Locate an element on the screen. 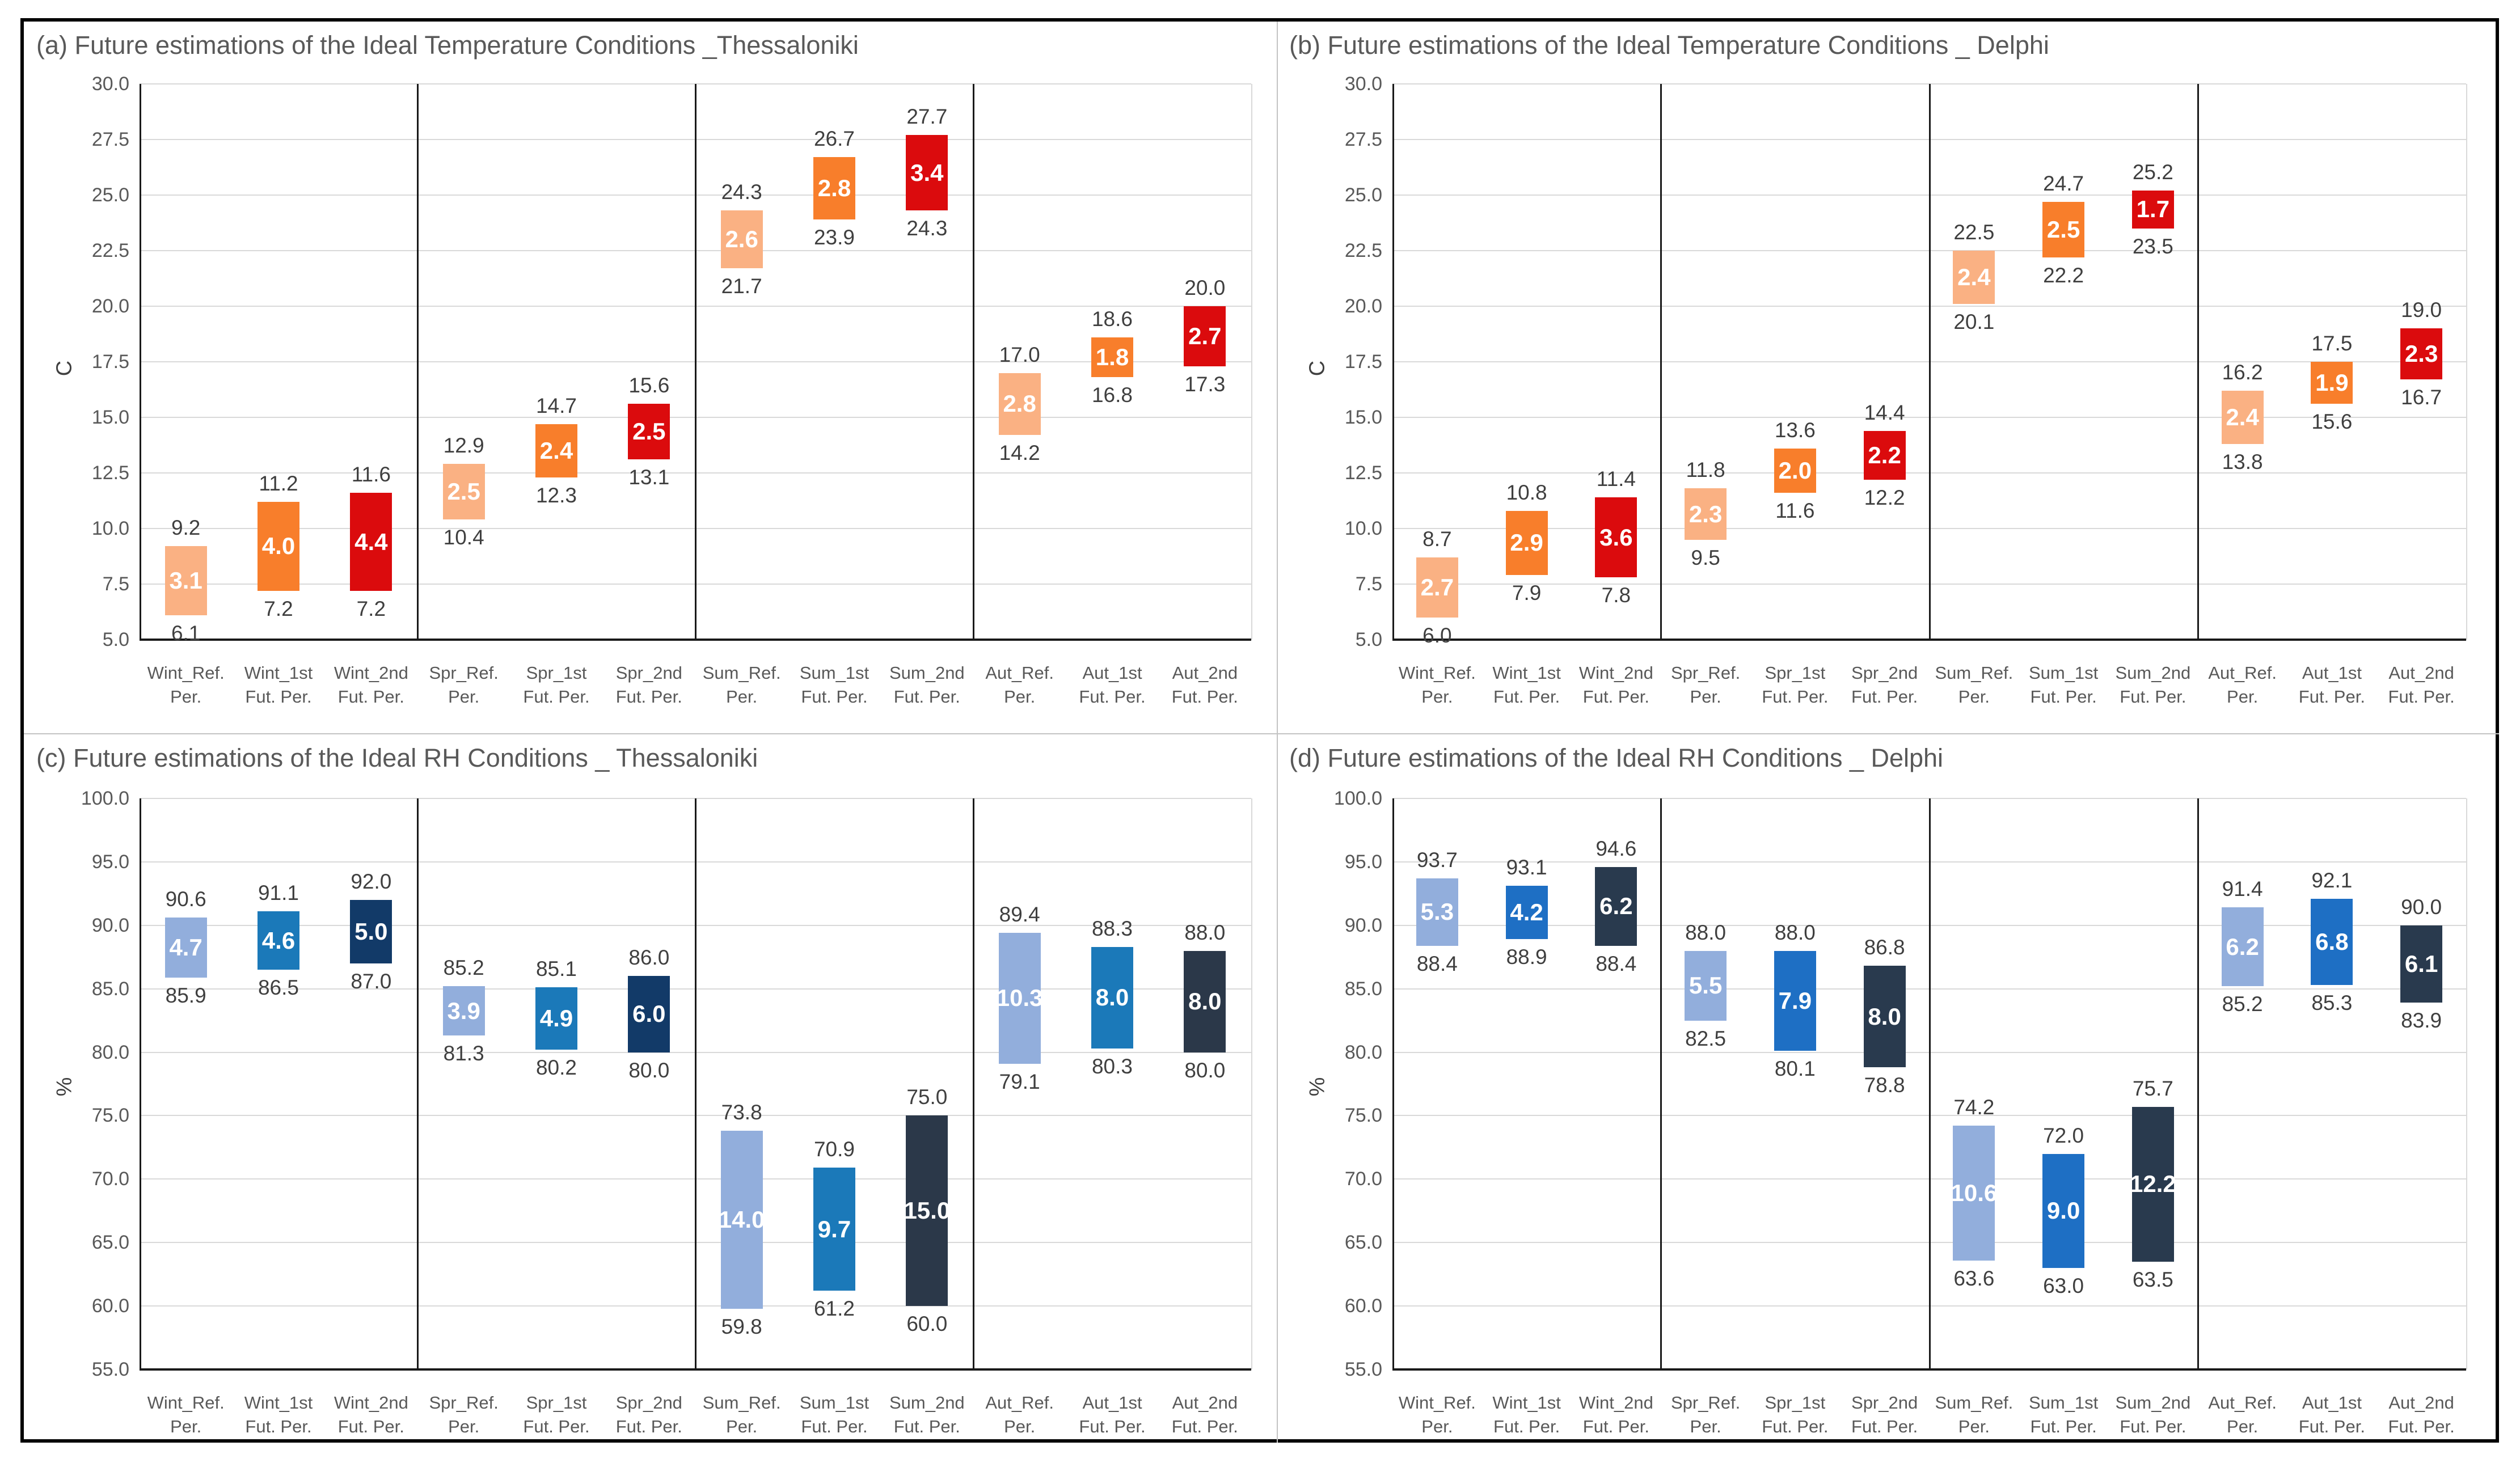 This screenshot has width=2520, height=1467. bar-range-label: 2.2 is located at coordinates (1884, 454).